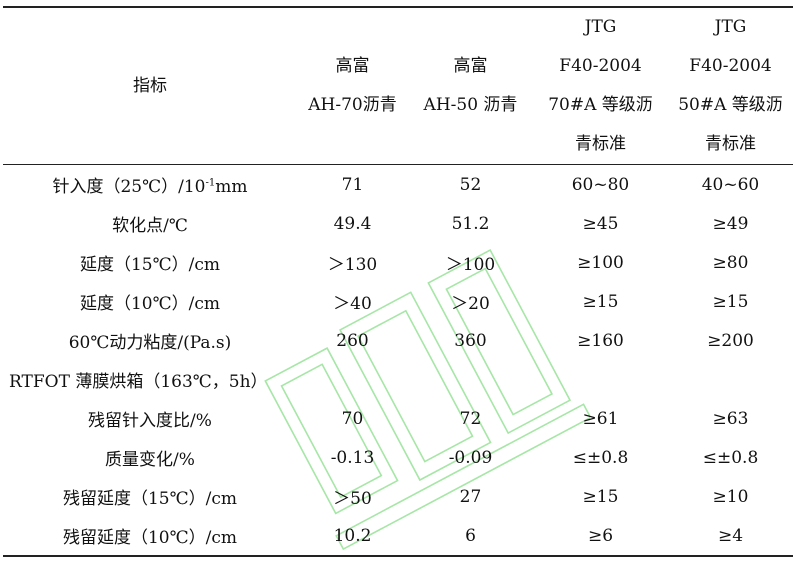 The image size is (796, 562). Describe the element at coordinates (398, 185) in the screenshot. I see `table-row: 针入度（25℃）/10-1mm 71 52 60~80 40~60` at that location.